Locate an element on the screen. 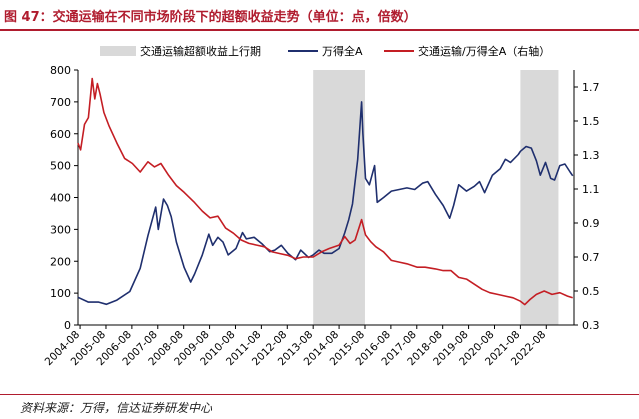  source-note: 资料来源：万得，信达证券研发中心 is located at coordinates (116, 408).